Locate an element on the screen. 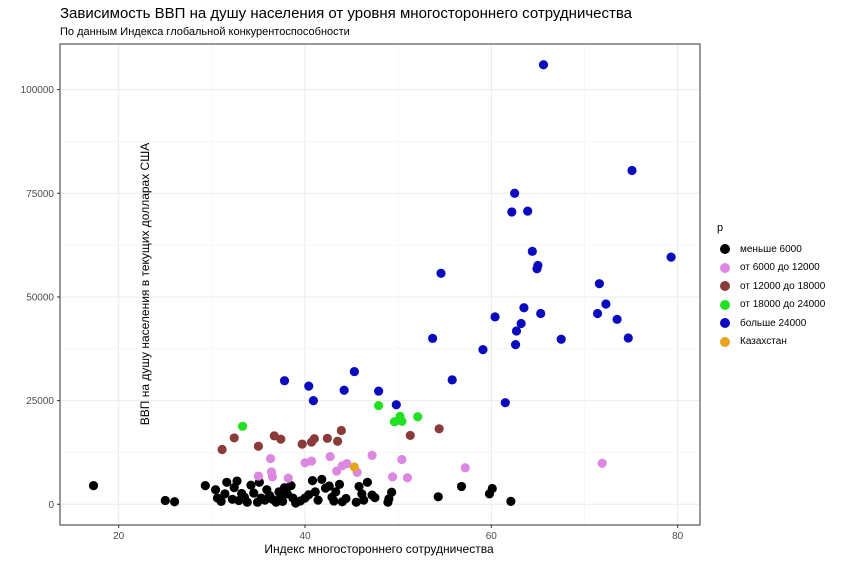  legend-label: от 18000 до 24000 is located at coordinates (783, 305).